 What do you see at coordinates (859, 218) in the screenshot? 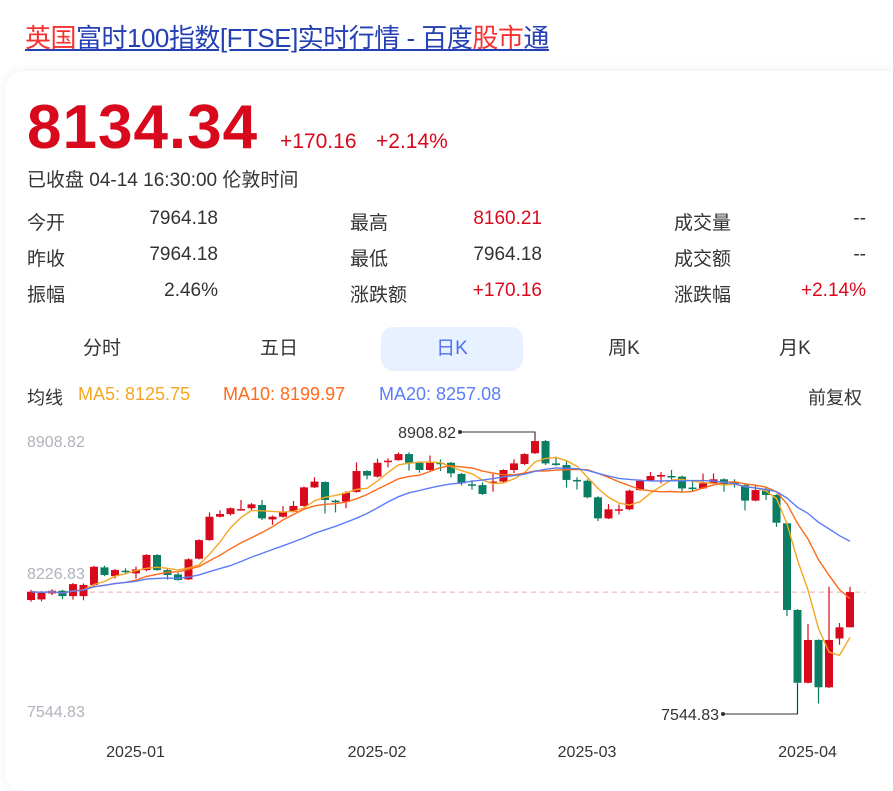
I see `stat-value: --` at bounding box center [859, 218].